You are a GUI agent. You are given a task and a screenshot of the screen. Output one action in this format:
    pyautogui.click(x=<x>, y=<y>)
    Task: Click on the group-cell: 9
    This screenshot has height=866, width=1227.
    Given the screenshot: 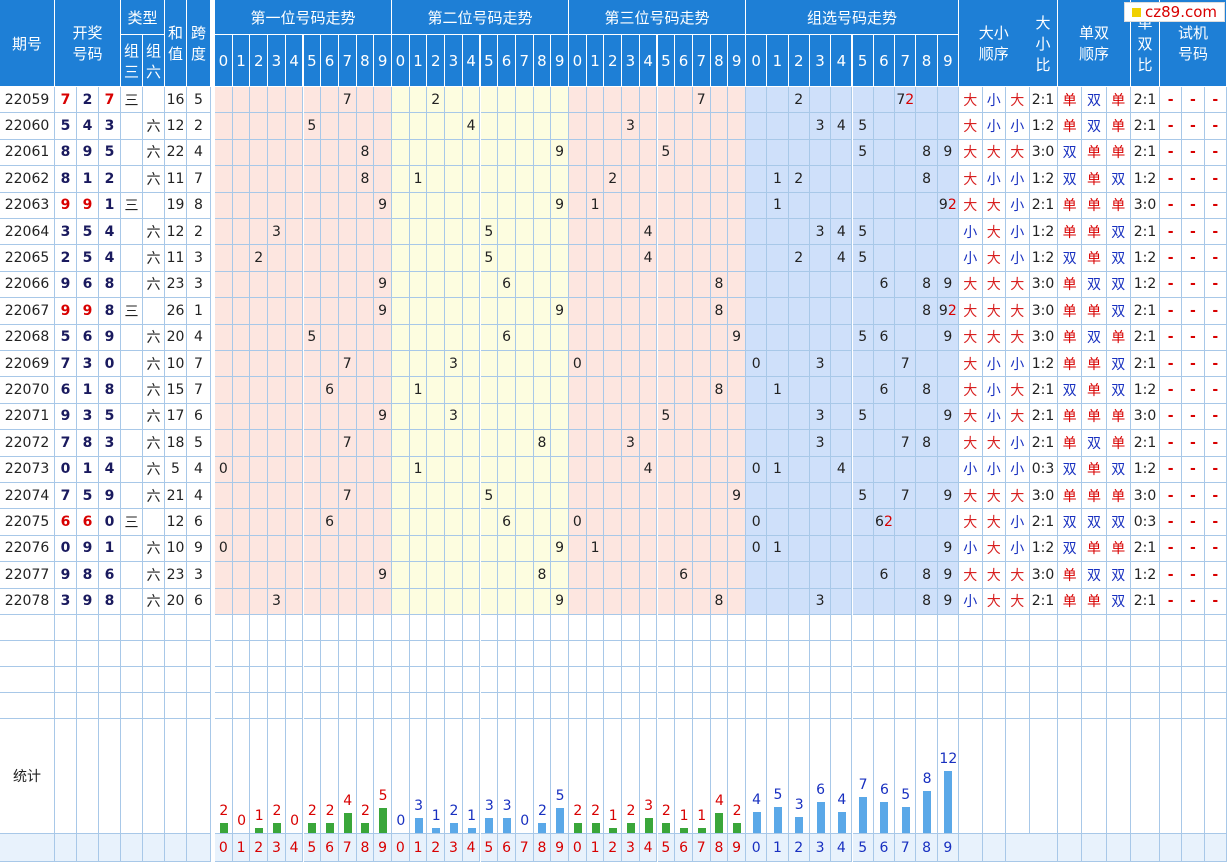 What is the action you would take?
    pyautogui.click(x=948, y=285)
    